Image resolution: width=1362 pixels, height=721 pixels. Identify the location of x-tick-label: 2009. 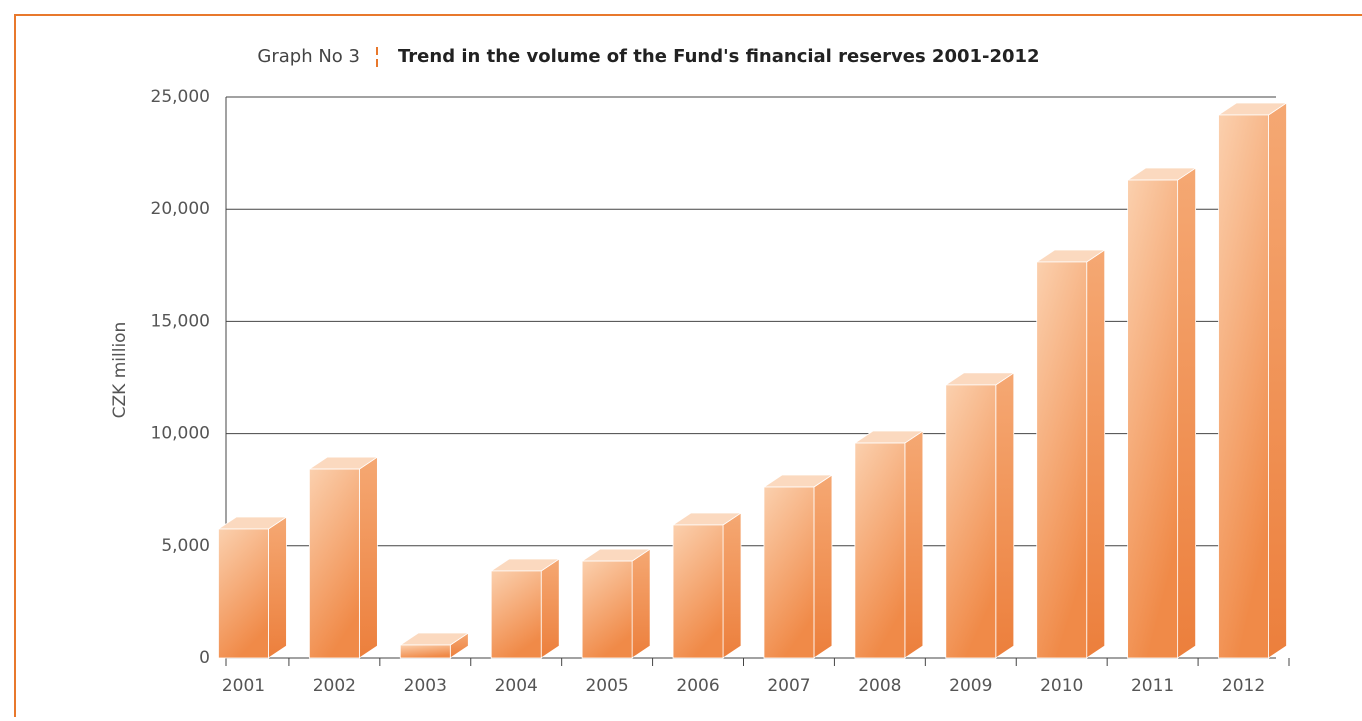
(970, 686).